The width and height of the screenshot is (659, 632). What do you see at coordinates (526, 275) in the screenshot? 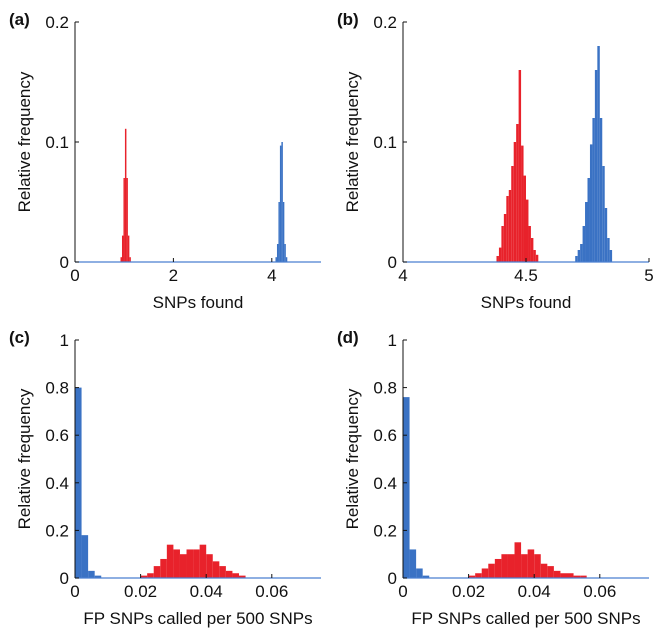
I see `x-tick-label: 4.5` at bounding box center [526, 275].